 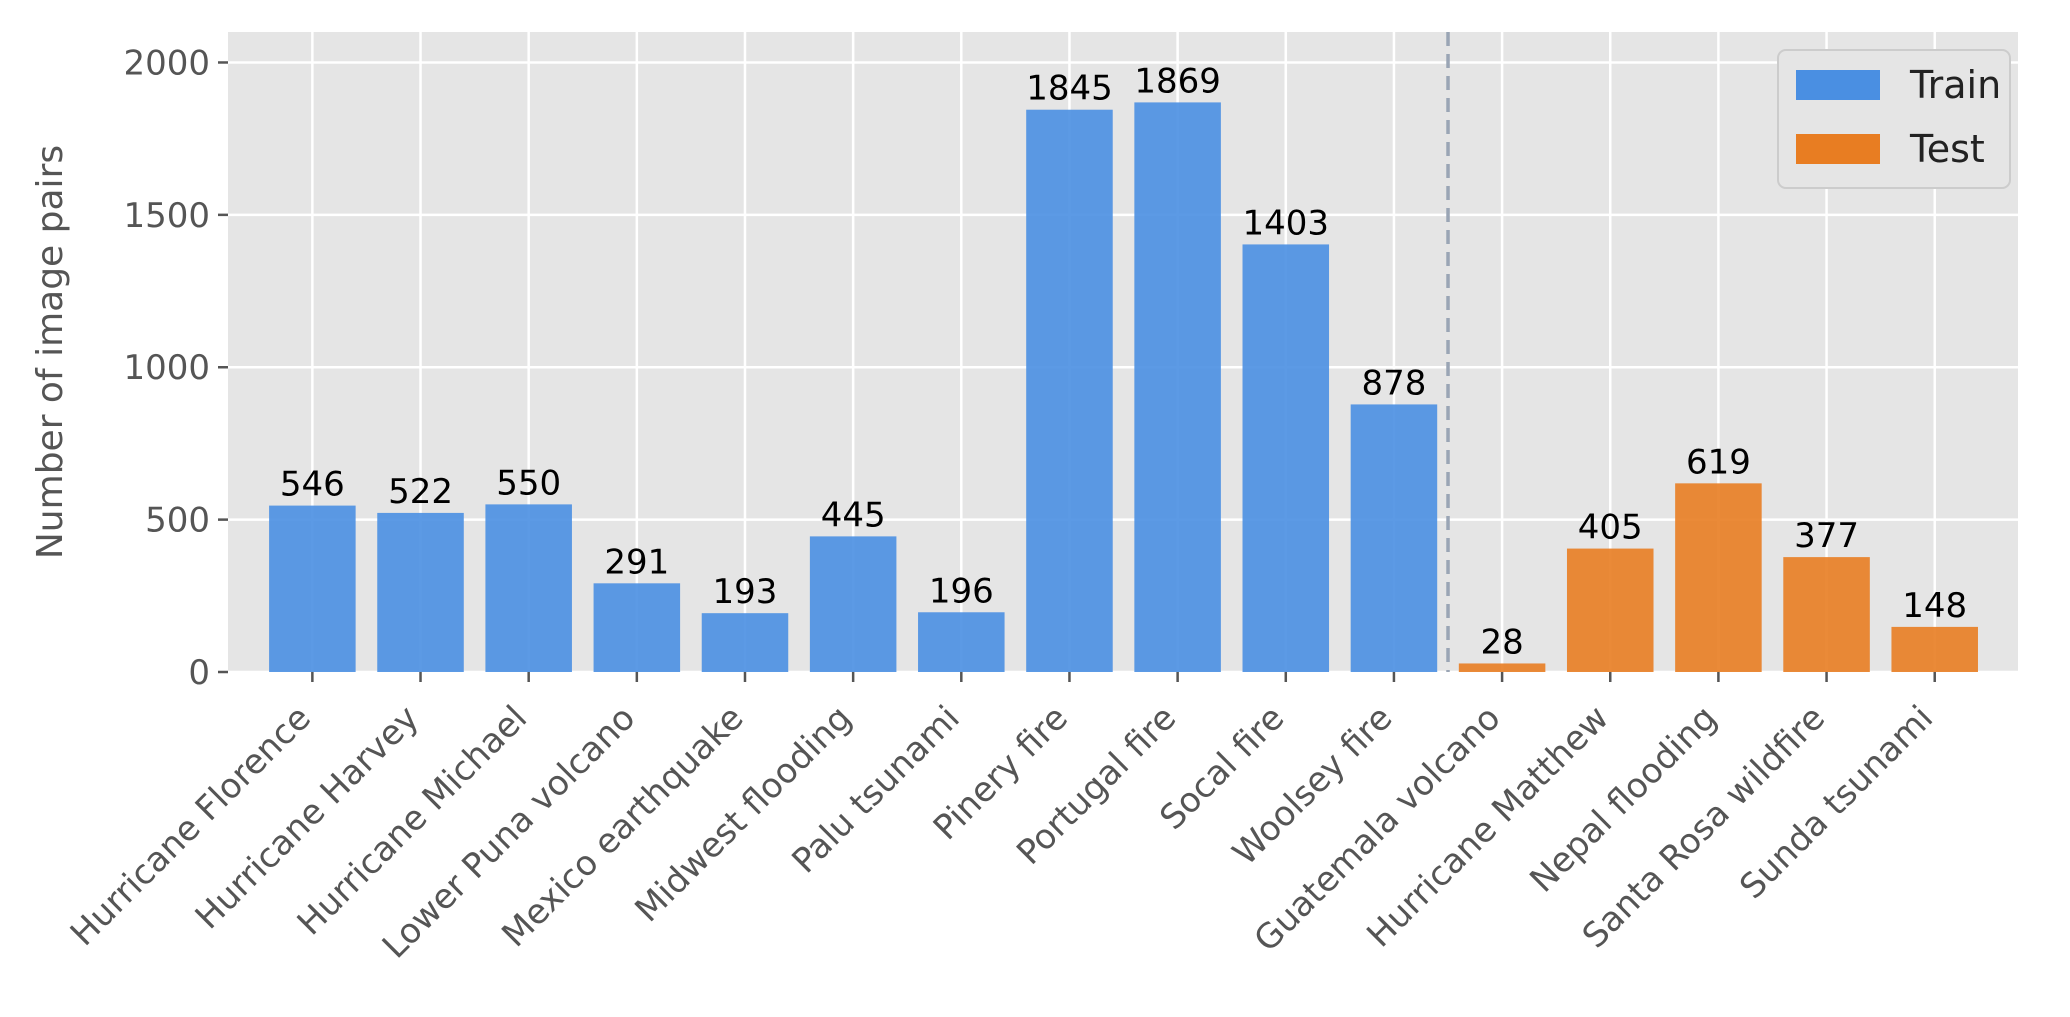 What do you see at coordinates (177, 521) in the screenshot?
I see `y-tick-label-1: 500` at bounding box center [177, 521].